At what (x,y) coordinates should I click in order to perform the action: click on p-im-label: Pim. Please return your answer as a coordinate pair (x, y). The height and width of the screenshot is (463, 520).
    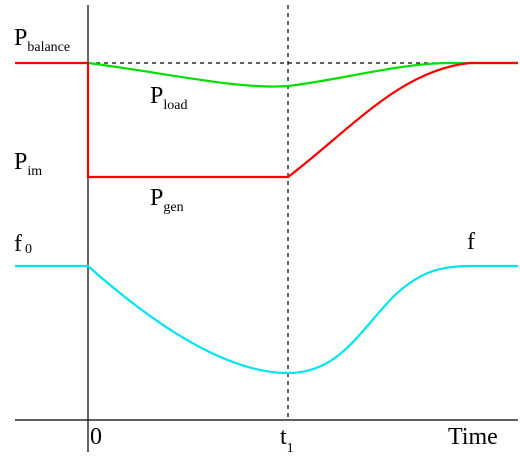
    Looking at the image, I should click on (28, 164).